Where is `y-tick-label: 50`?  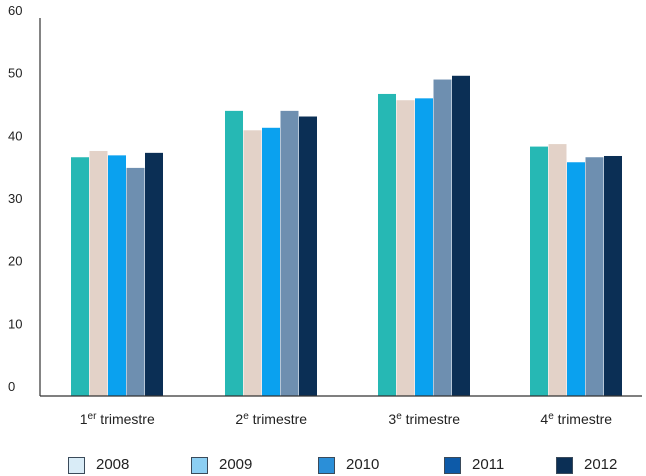
y-tick-label: 50 is located at coordinates (15, 73).